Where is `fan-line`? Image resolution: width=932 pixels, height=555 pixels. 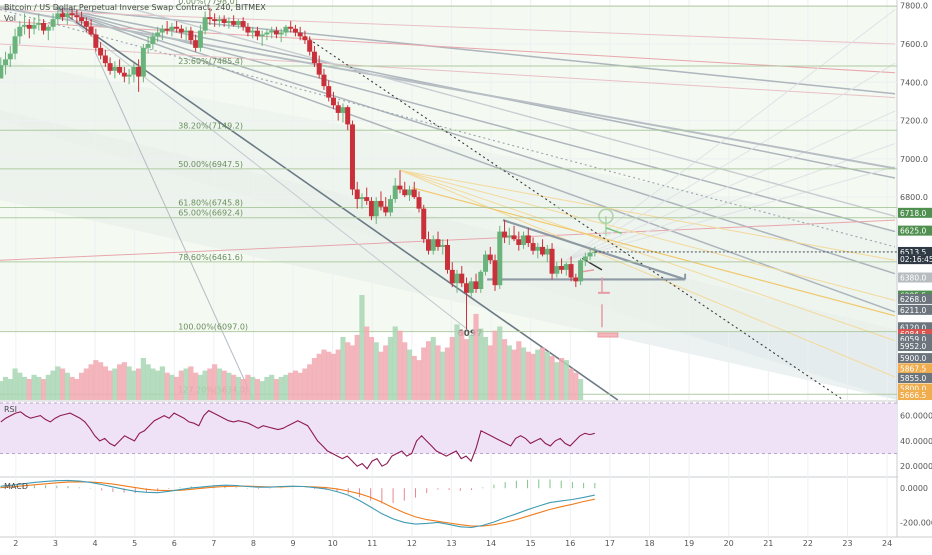 fan-line is located at coordinates (475, 50).